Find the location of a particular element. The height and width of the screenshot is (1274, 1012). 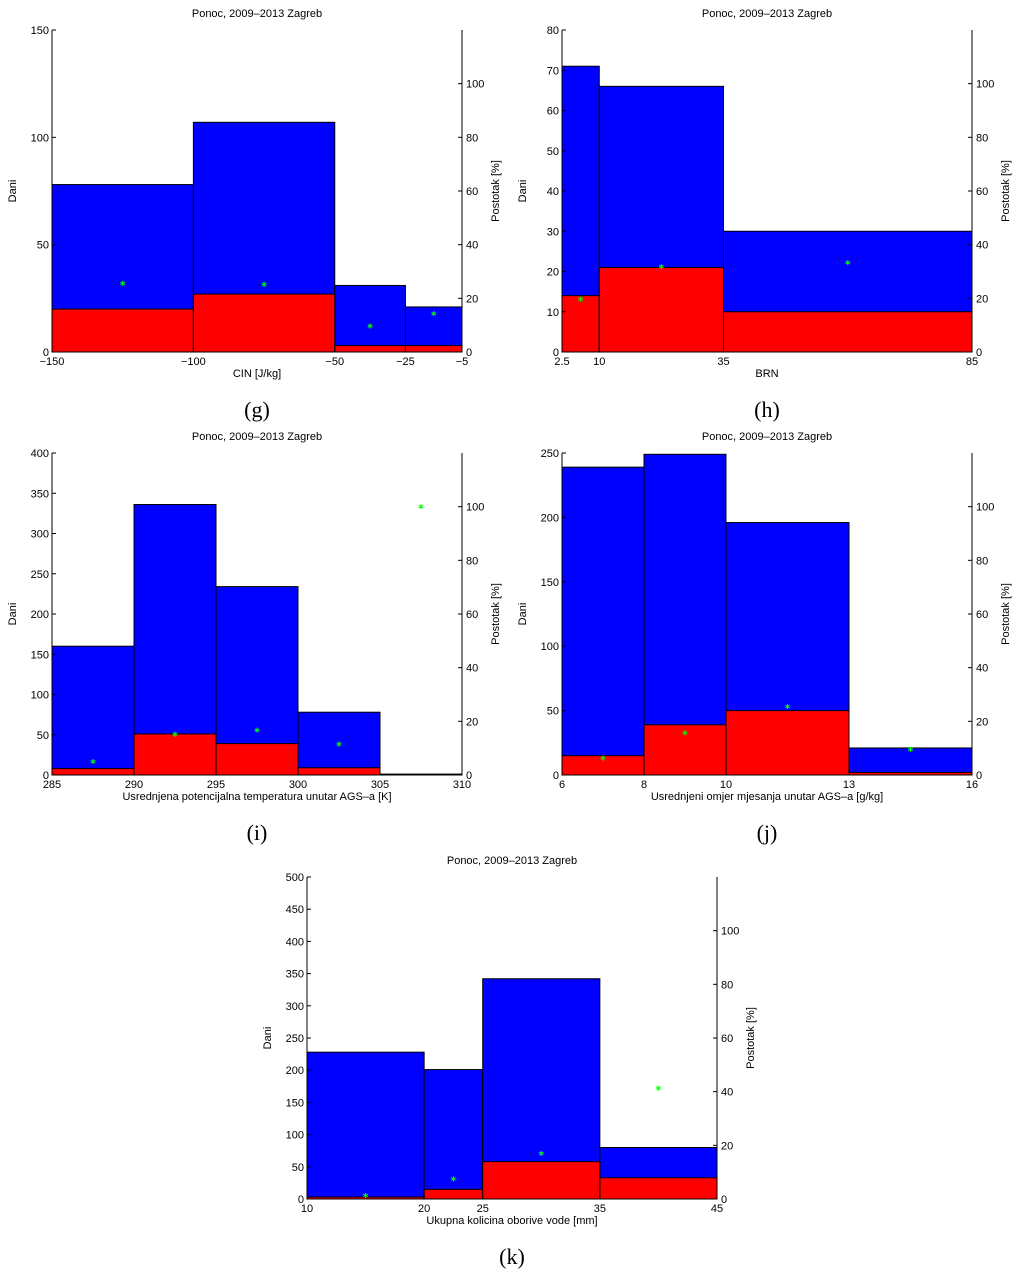

x-tick-label: 8 is located at coordinates (644, 785).